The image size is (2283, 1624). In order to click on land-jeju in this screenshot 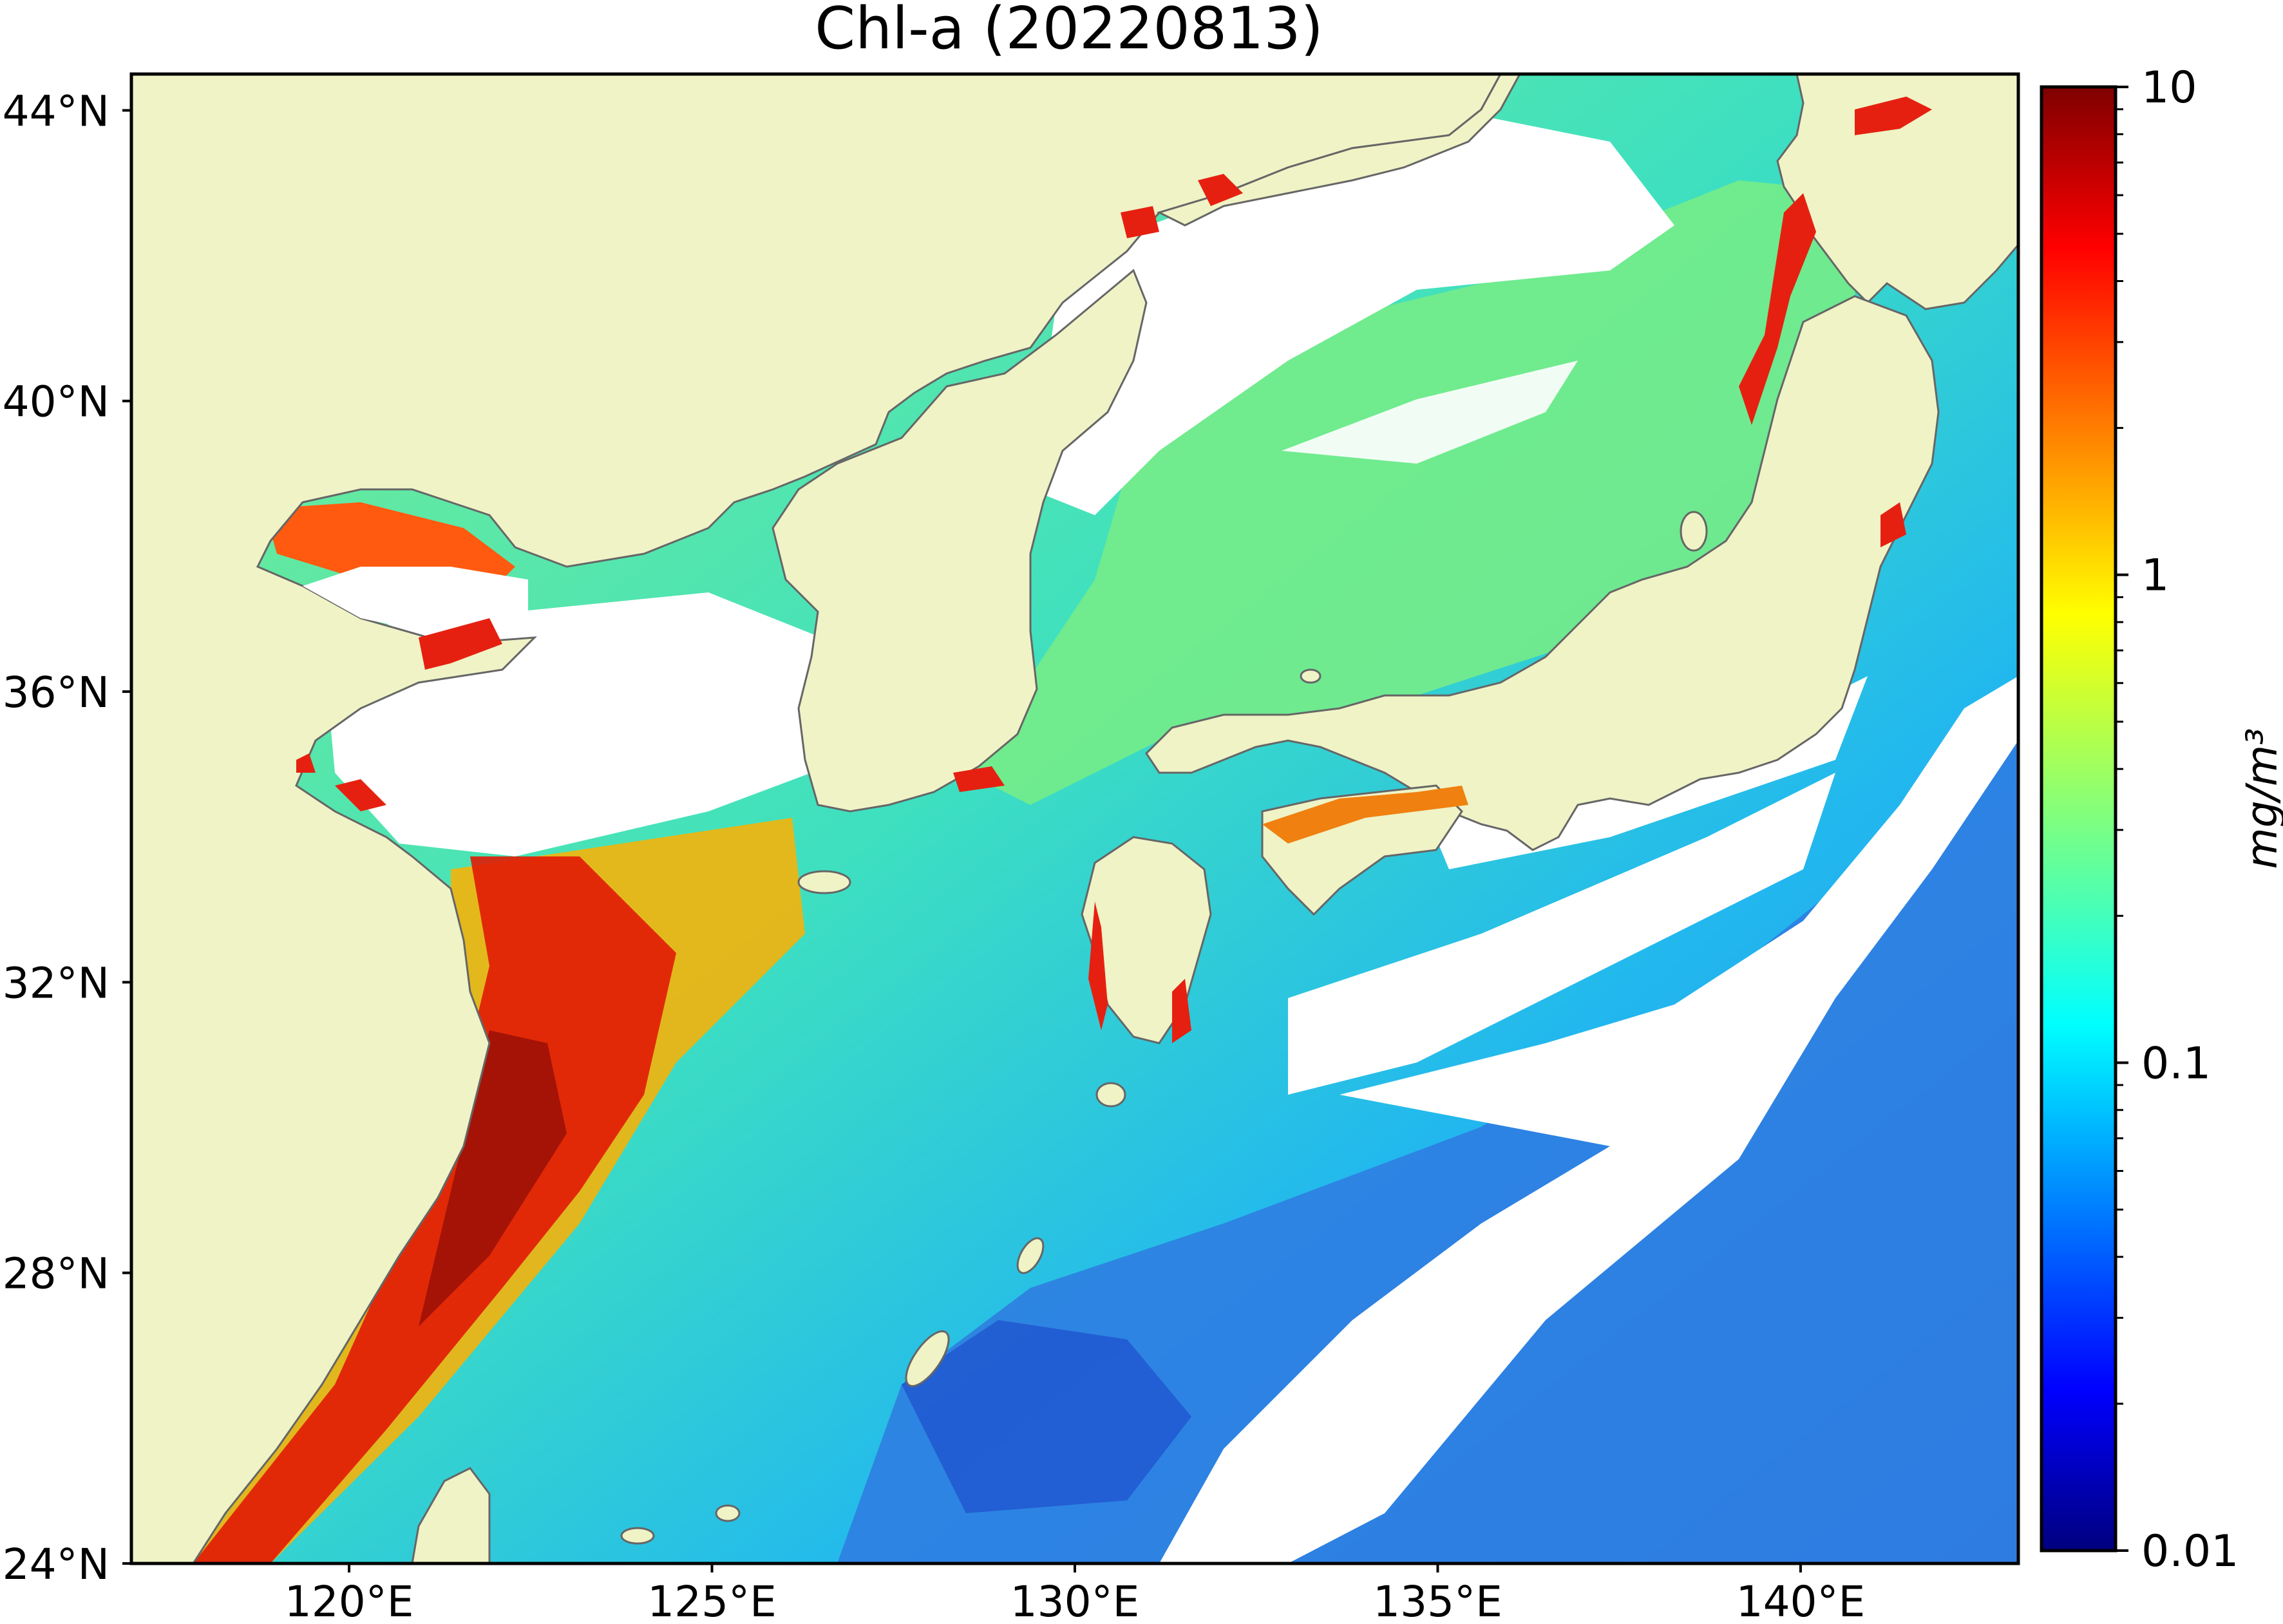, I will do `click(824, 882)`.